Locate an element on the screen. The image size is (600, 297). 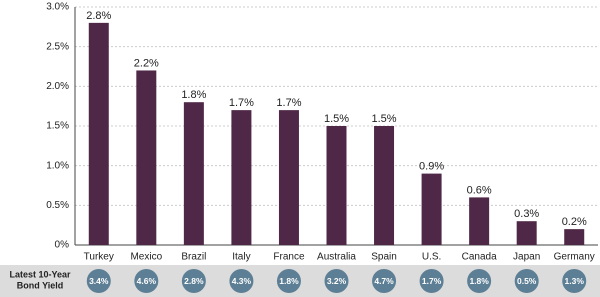
x-tick-label: Brazil is located at coordinates (193, 257).